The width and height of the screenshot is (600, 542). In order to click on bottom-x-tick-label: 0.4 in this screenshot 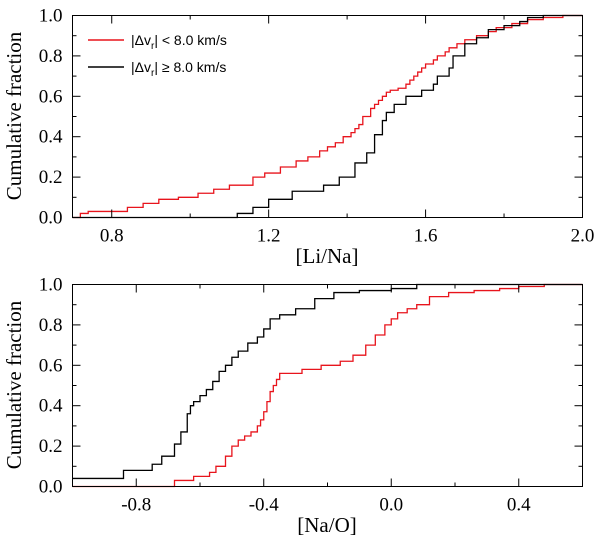, I will do `click(519, 505)`.